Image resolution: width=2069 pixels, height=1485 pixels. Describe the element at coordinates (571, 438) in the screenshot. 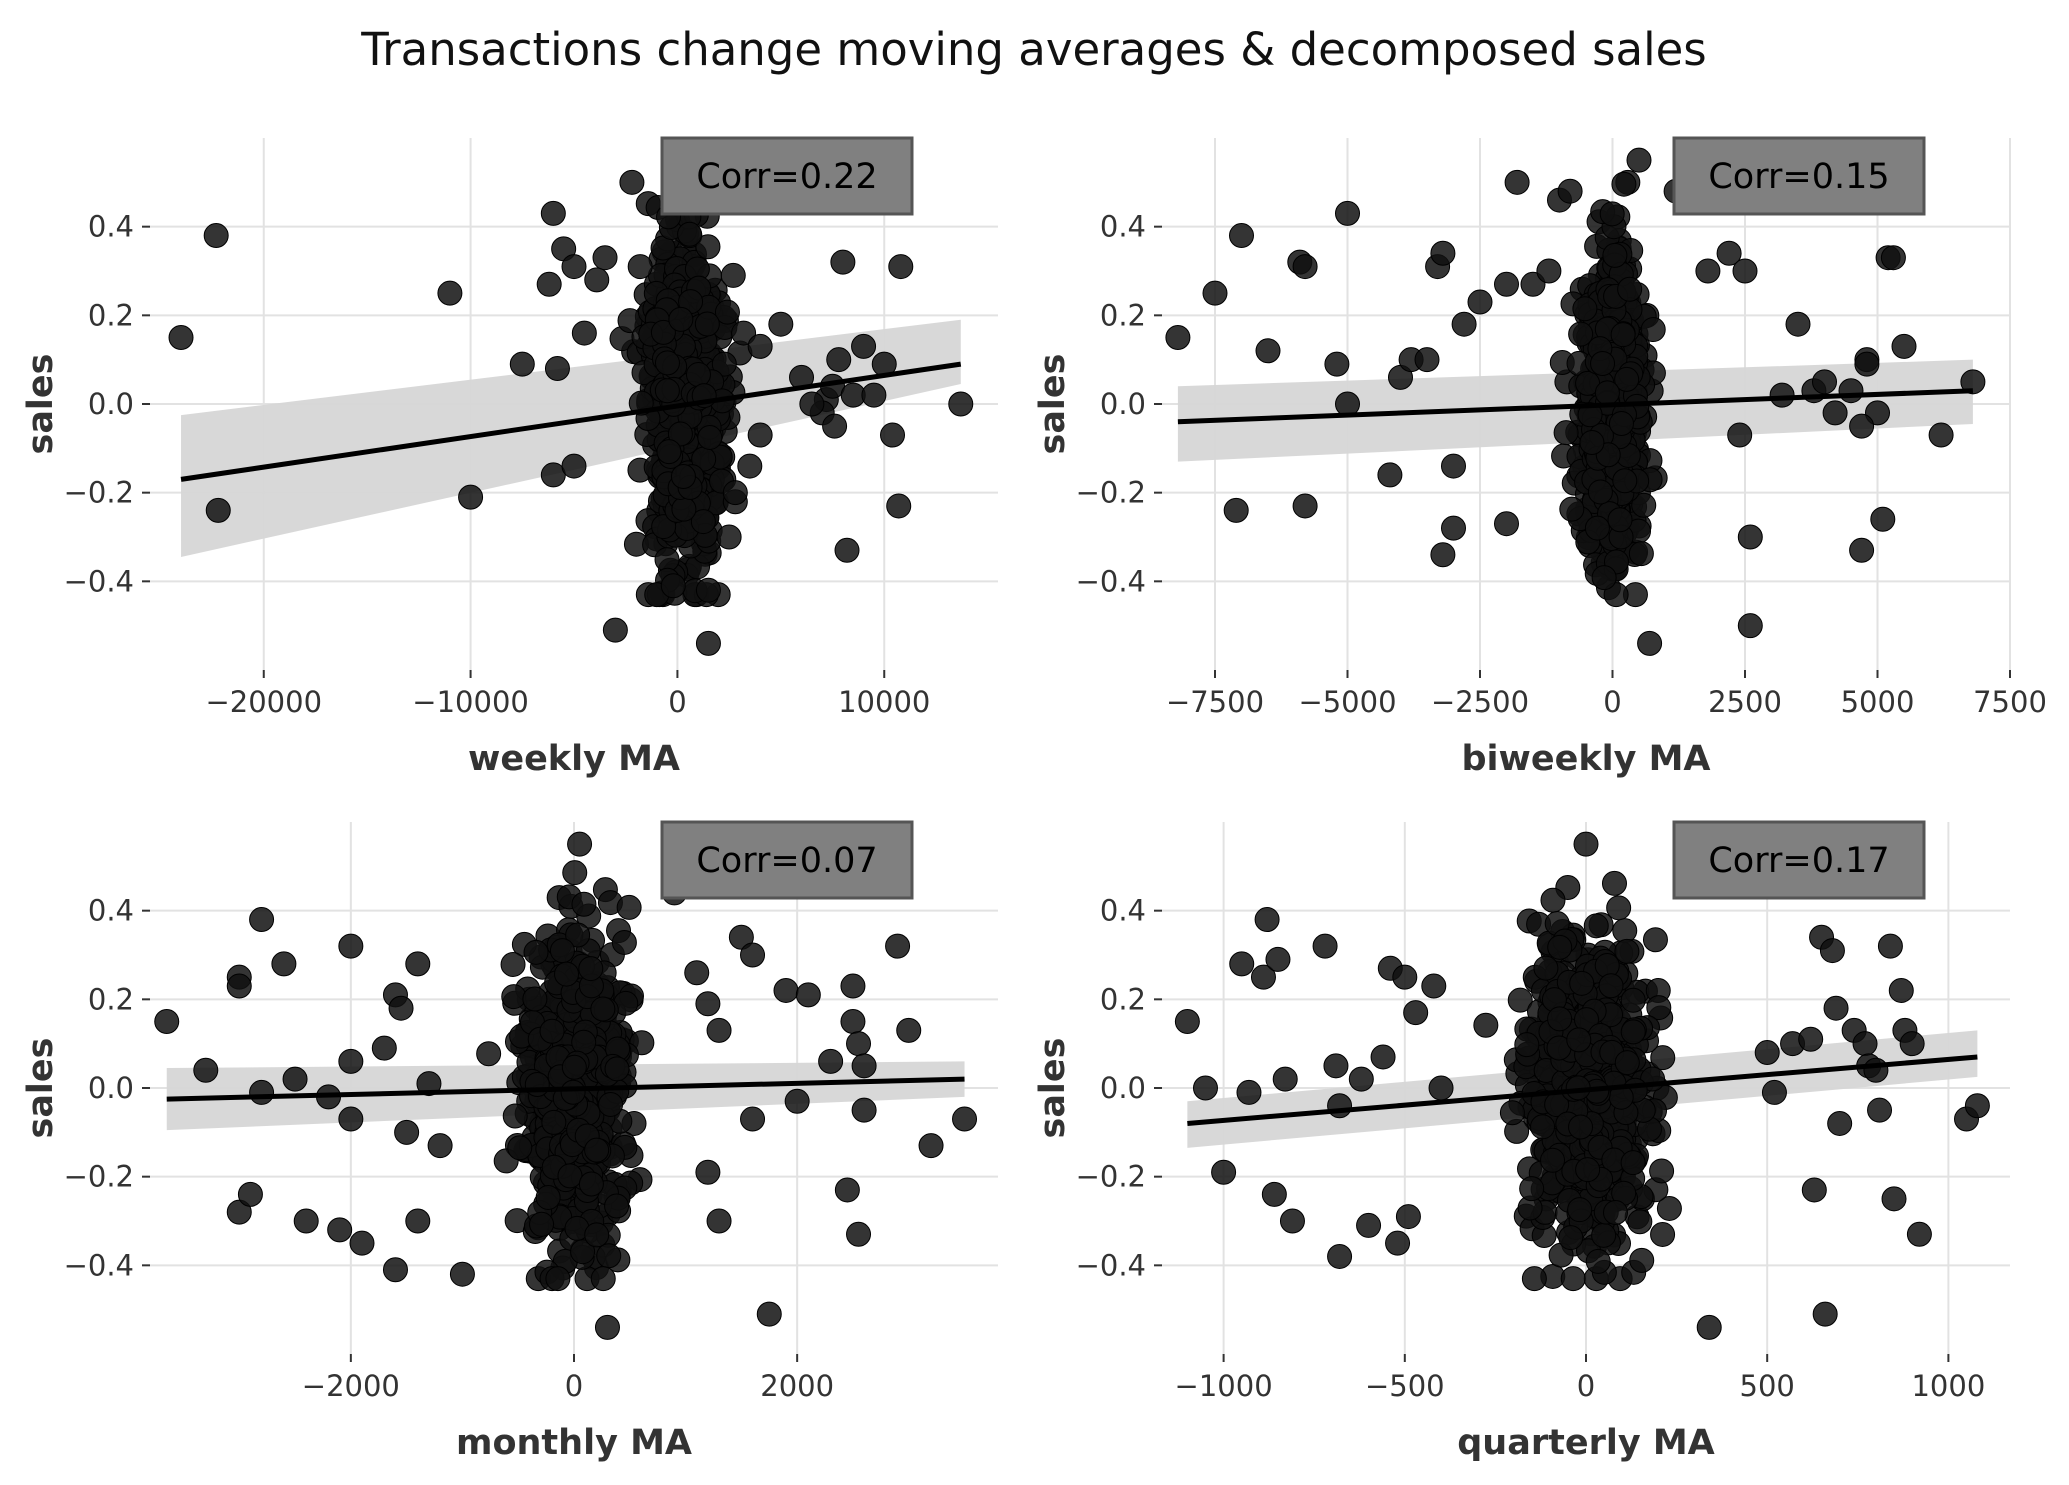

I see `confidence-band` at that location.